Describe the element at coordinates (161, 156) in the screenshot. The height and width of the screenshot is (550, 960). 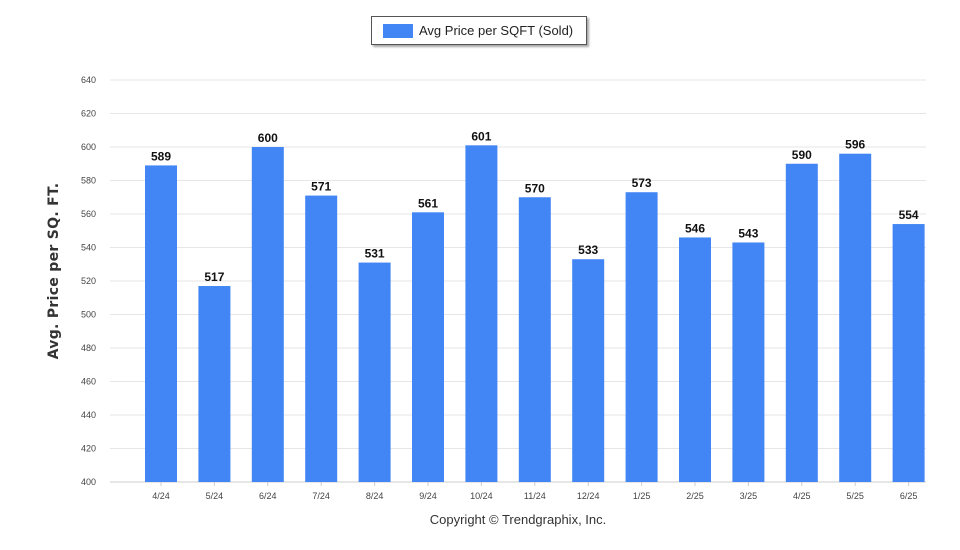
I see `bar-value-label: 589` at that location.